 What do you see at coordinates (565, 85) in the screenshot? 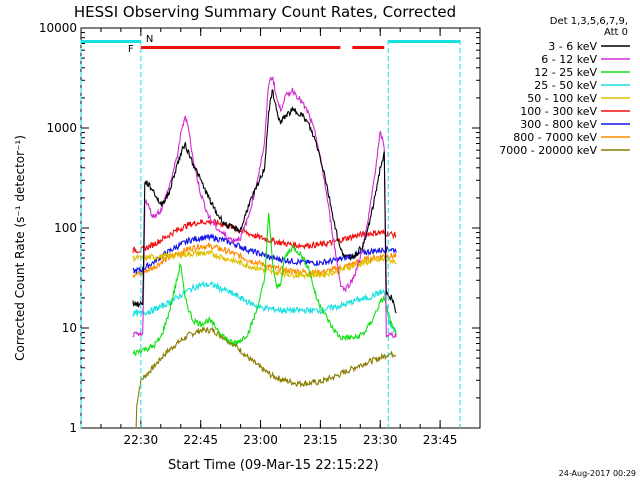
I see `legend-label: 25 - 50 keV` at bounding box center [565, 85].